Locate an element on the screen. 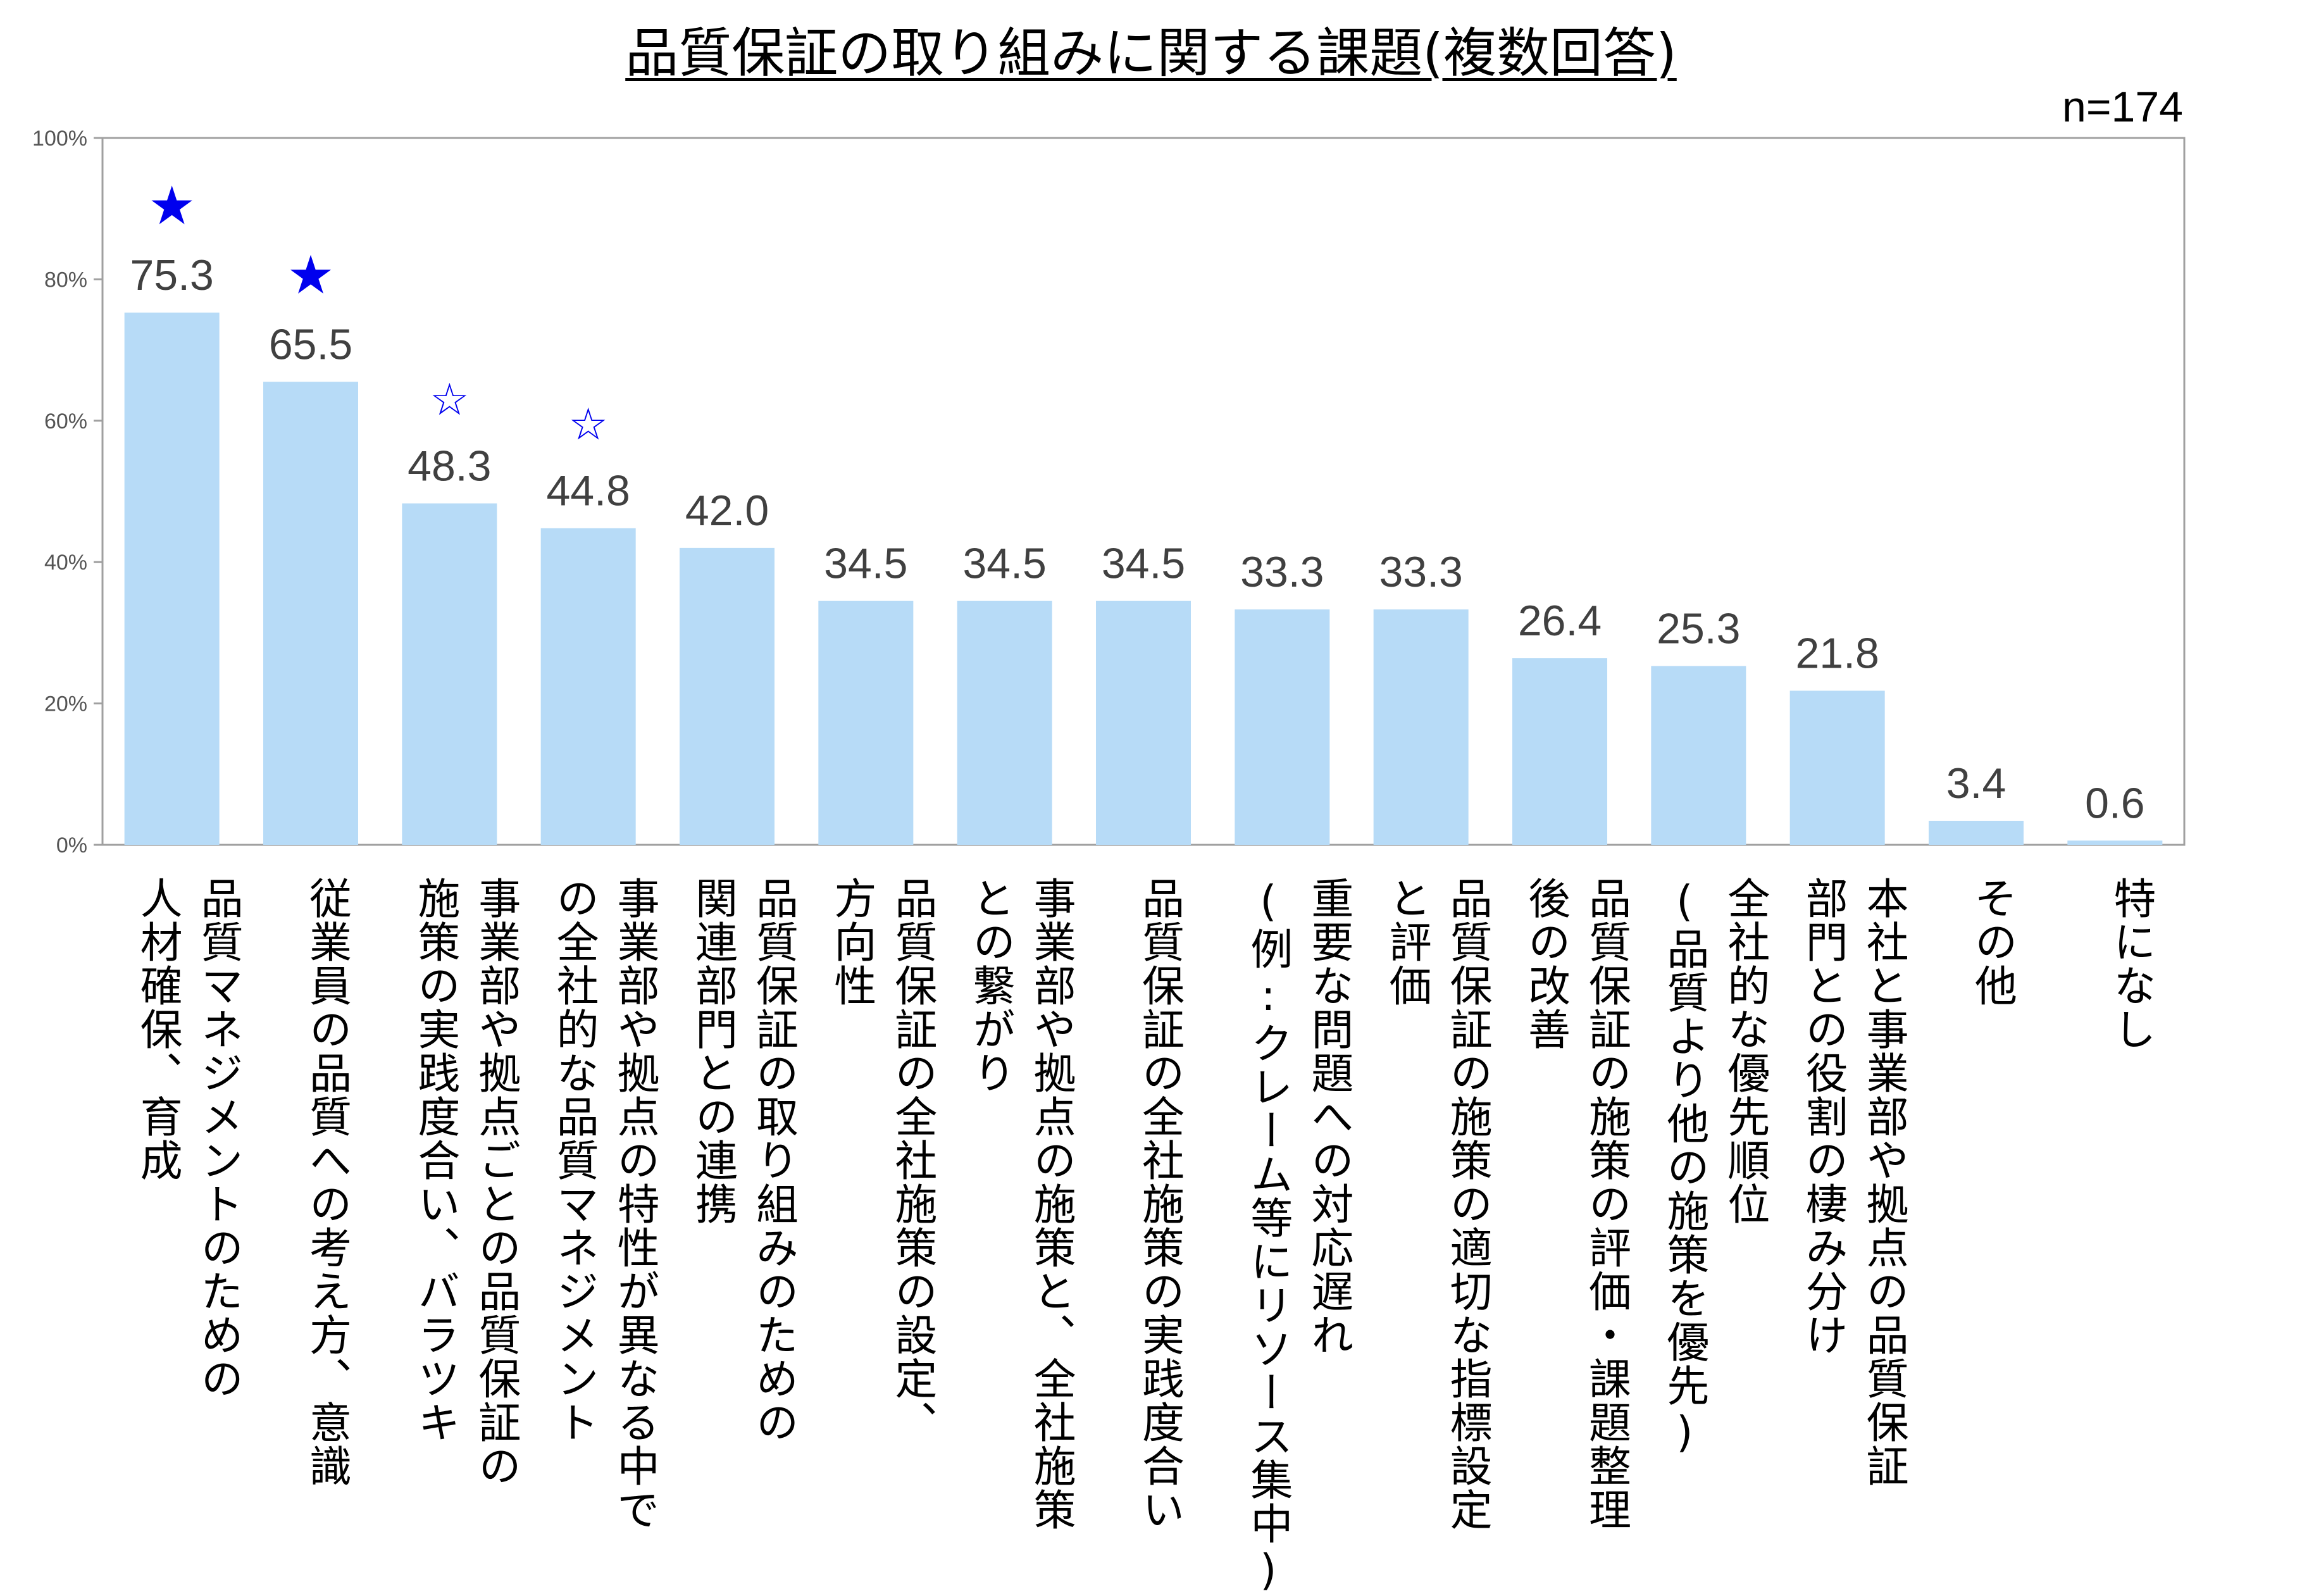 The image size is (2302, 1596). category-label: その他 is located at coordinates (1992, 941).